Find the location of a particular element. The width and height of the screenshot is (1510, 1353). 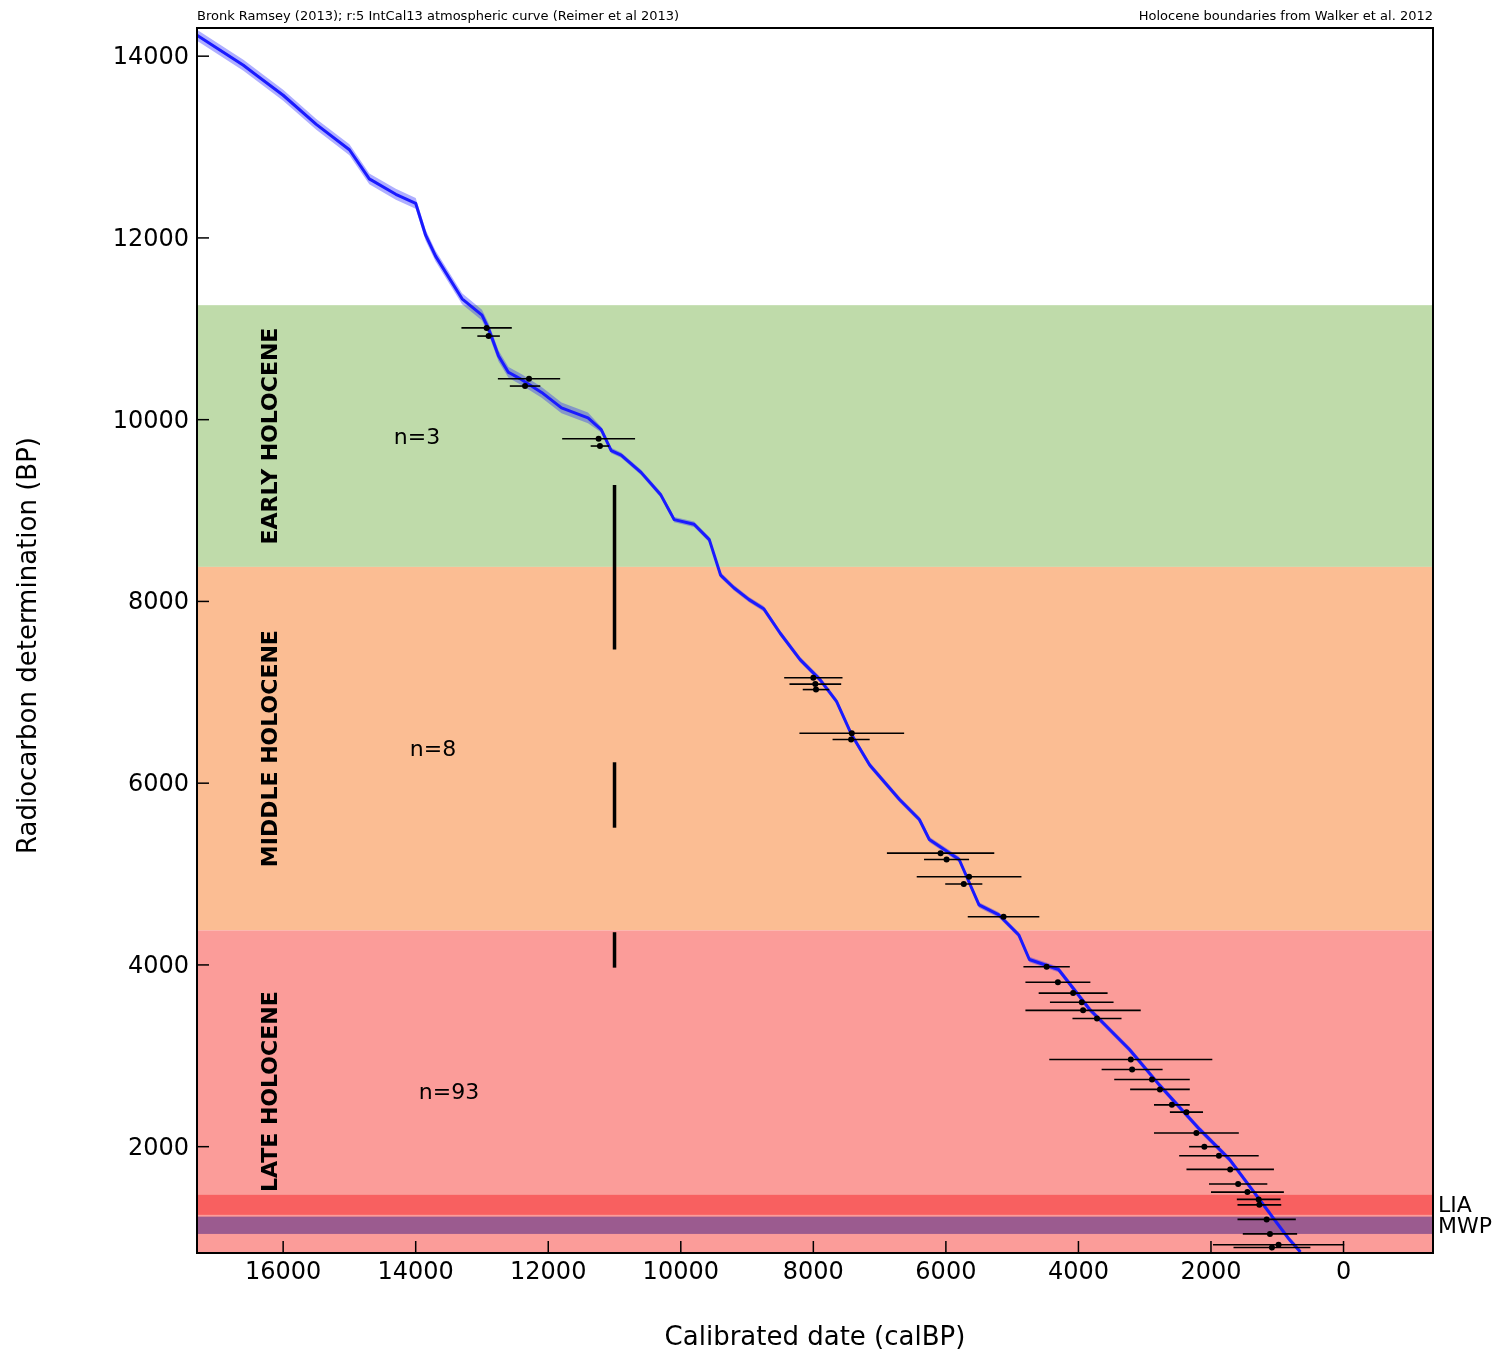

x-tick-label: 2000 is located at coordinates (1211, 1271).